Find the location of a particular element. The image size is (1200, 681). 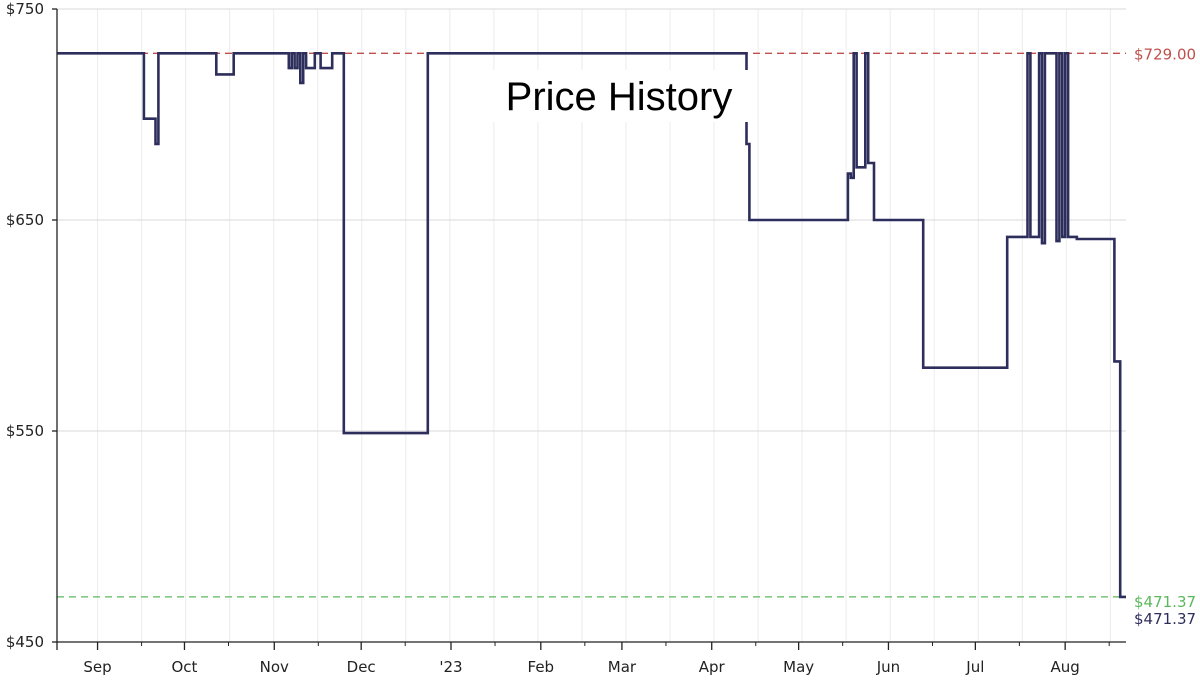

chart-title: Price History is located at coordinates (619, 97).